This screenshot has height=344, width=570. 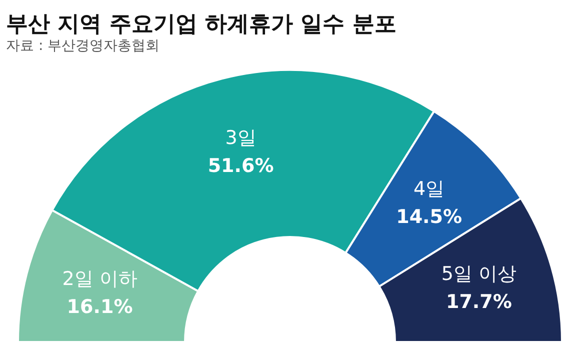 What do you see at coordinates (100, 279) in the screenshot?
I see `slice-label: 2일 이하` at bounding box center [100, 279].